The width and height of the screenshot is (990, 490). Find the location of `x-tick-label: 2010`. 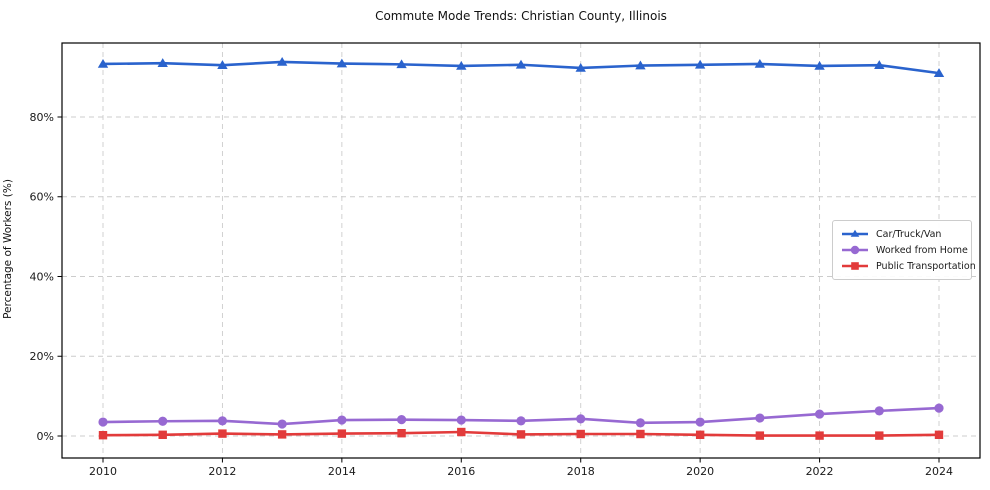

x-tick-label: 2010 is located at coordinates (103, 471).